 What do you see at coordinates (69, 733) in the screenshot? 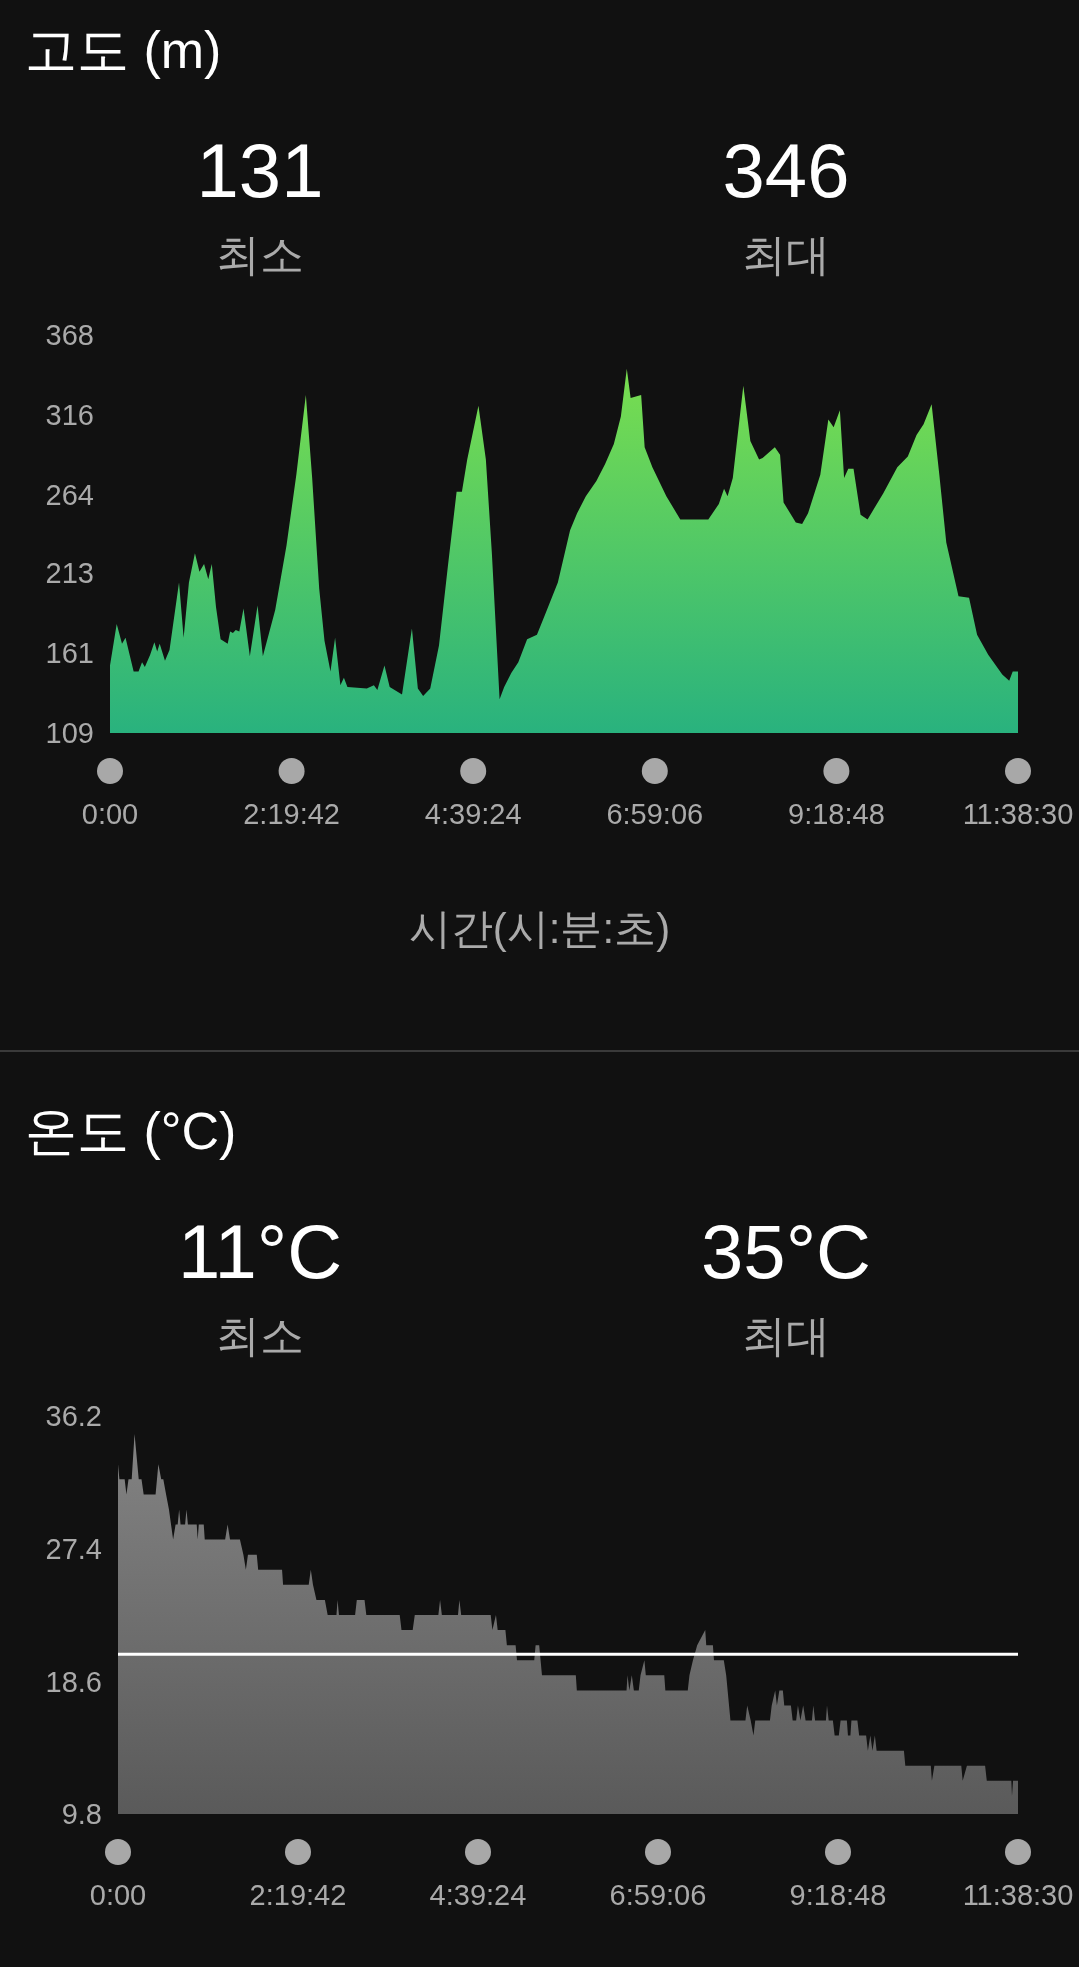
I see `y-tick-label: 109` at bounding box center [69, 733].